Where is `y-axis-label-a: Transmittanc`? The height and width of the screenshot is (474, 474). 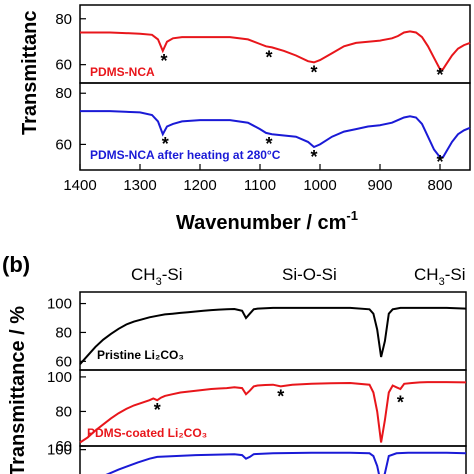 y-axis-label-a: Transmittanc is located at coordinates (30, 73).